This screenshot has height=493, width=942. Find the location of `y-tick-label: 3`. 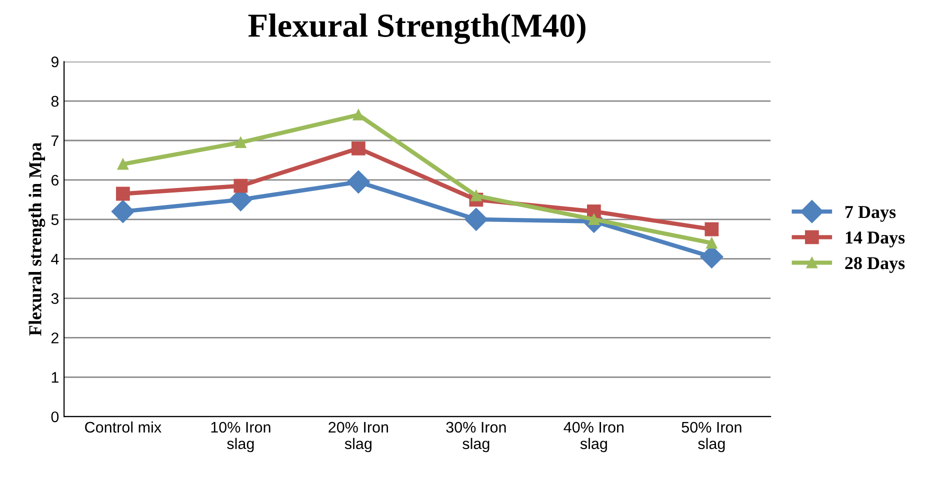

y-tick-label: 3 is located at coordinates (55, 298).